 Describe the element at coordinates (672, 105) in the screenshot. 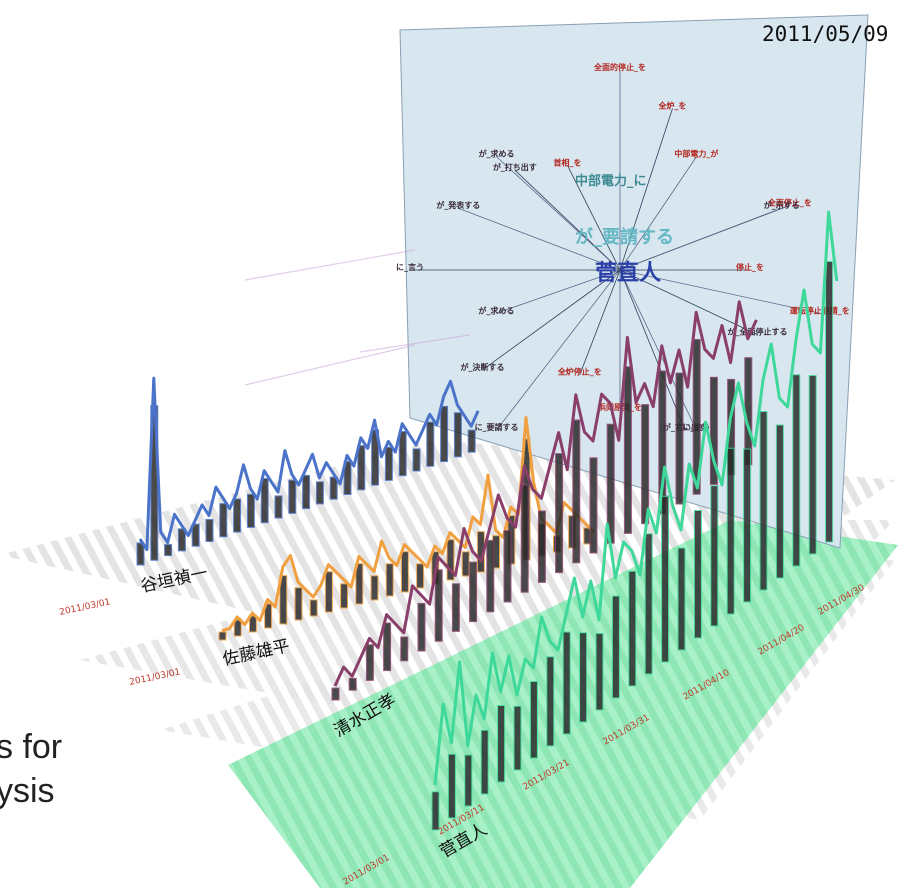

I see `term-1: 全炉_を` at that location.